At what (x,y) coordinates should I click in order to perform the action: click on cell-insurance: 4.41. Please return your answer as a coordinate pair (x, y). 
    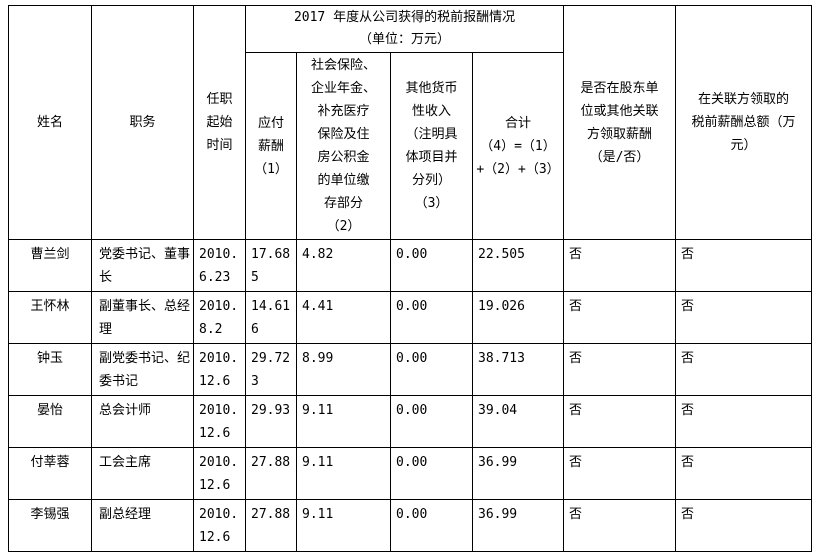
    Looking at the image, I should click on (343, 317).